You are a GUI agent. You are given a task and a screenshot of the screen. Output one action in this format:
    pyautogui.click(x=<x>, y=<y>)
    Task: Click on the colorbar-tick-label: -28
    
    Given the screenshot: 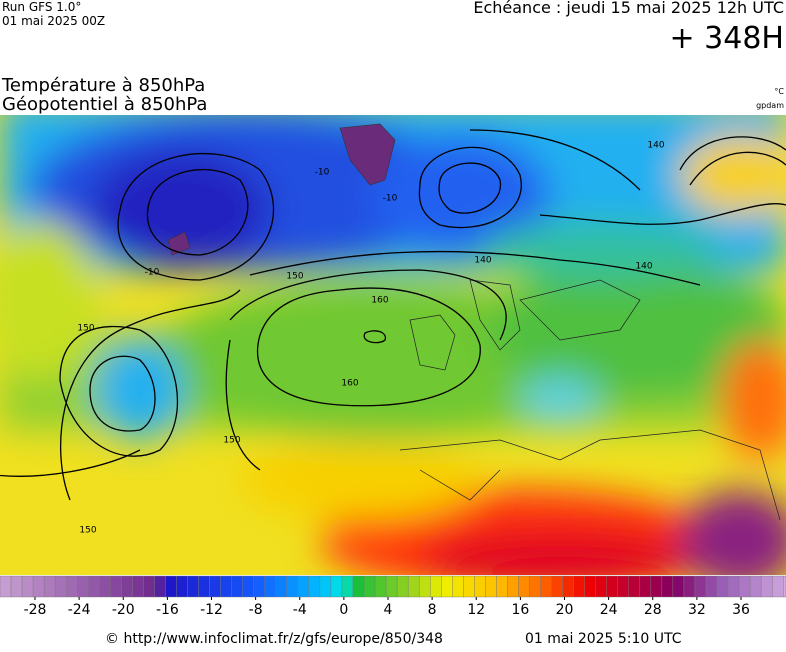 What is the action you would take?
    pyautogui.click(x=35, y=610)
    